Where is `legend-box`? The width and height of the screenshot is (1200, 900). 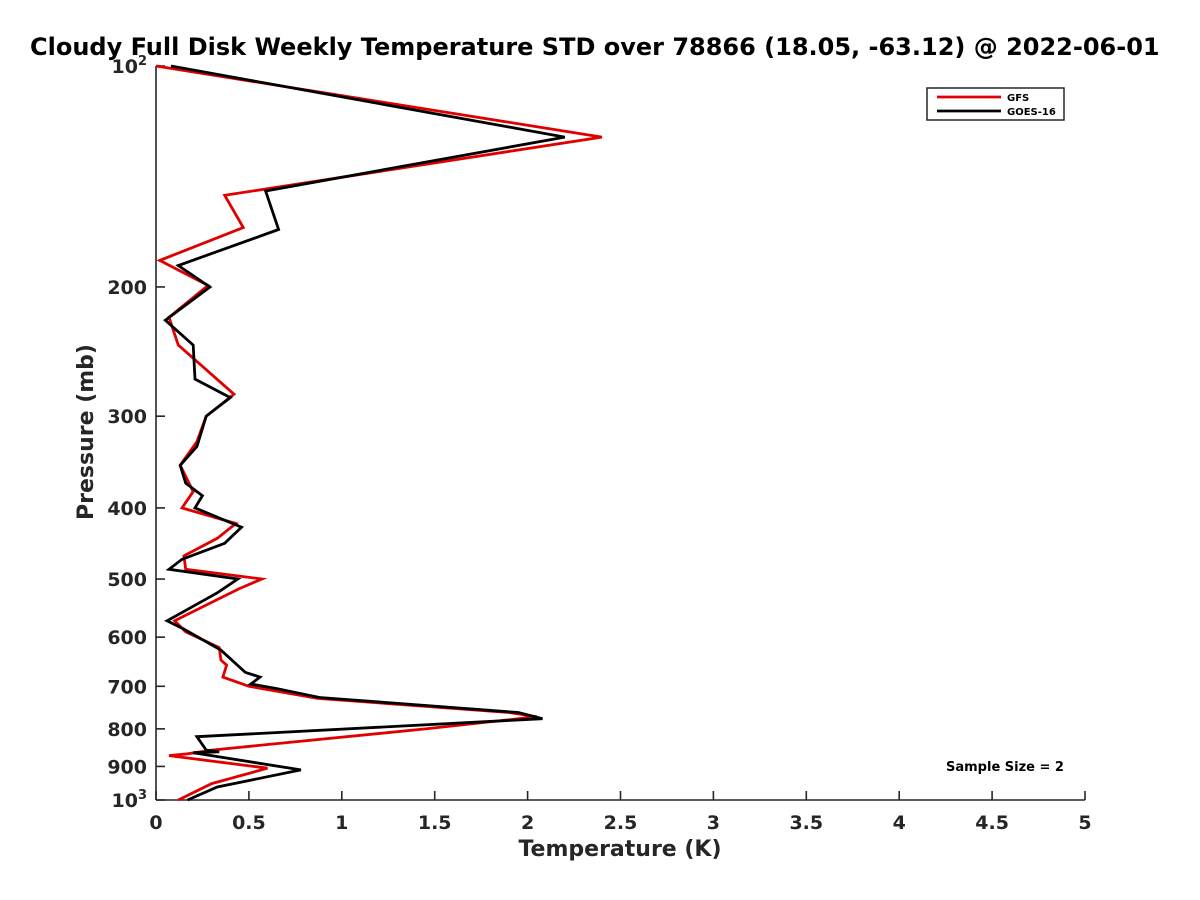 legend-box is located at coordinates (995, 104).